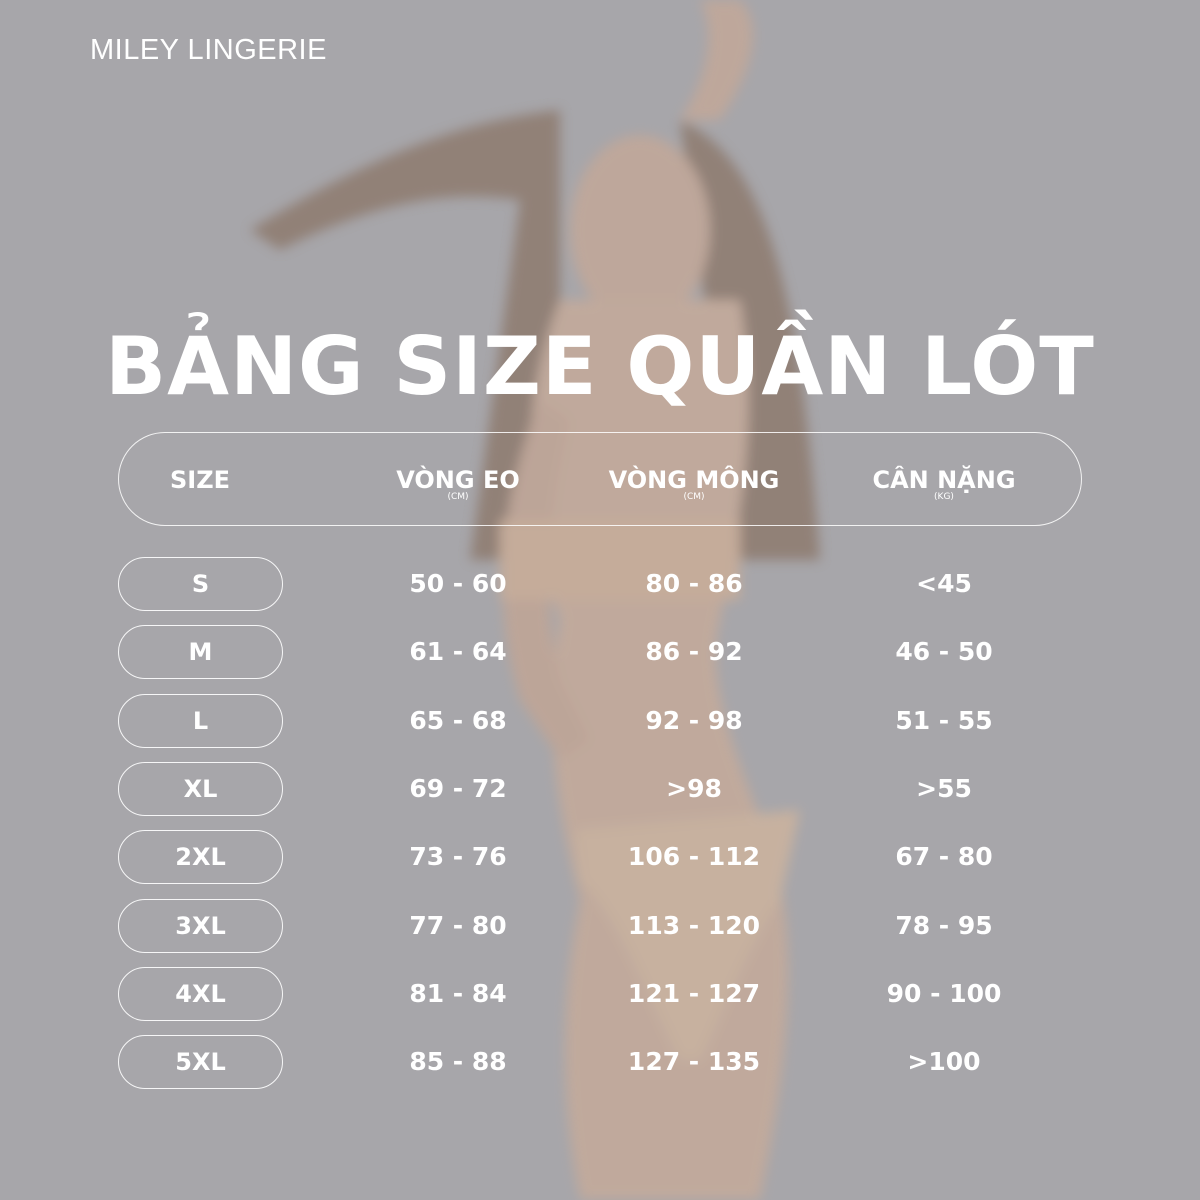 The image size is (1200, 1200). Describe the element at coordinates (944, 652) in the screenshot. I see `weight-value: 46 - 50` at that location.